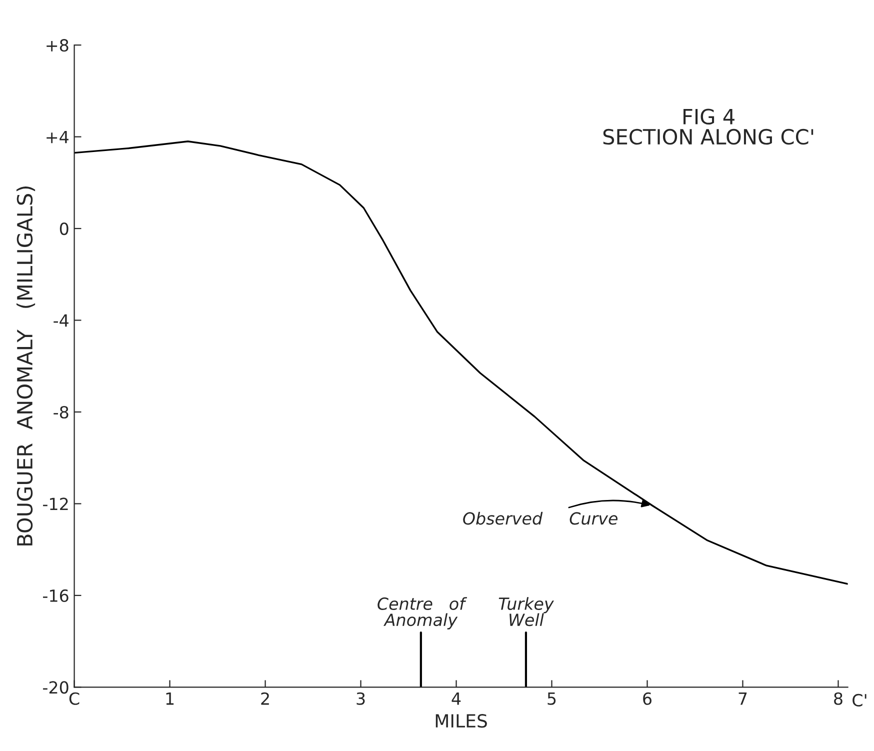 Image resolution: width=874 pixels, height=751 pixels. What do you see at coordinates (57, 137) in the screenshot?
I see `y-tick-label: +4` at bounding box center [57, 137].